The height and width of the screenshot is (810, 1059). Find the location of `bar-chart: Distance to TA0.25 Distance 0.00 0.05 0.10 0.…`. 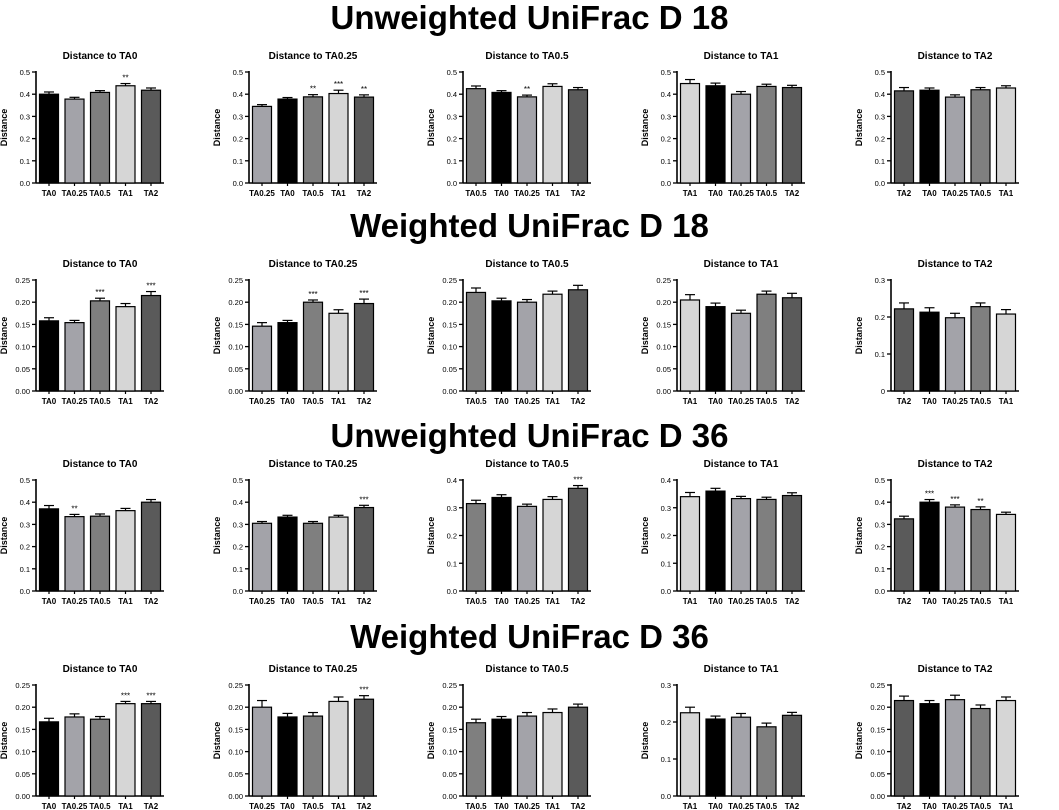

bar-chart: Distance to TA0.25 Distance 0.00 0.05 0.10 0.… is located at coordinates (294, 737).